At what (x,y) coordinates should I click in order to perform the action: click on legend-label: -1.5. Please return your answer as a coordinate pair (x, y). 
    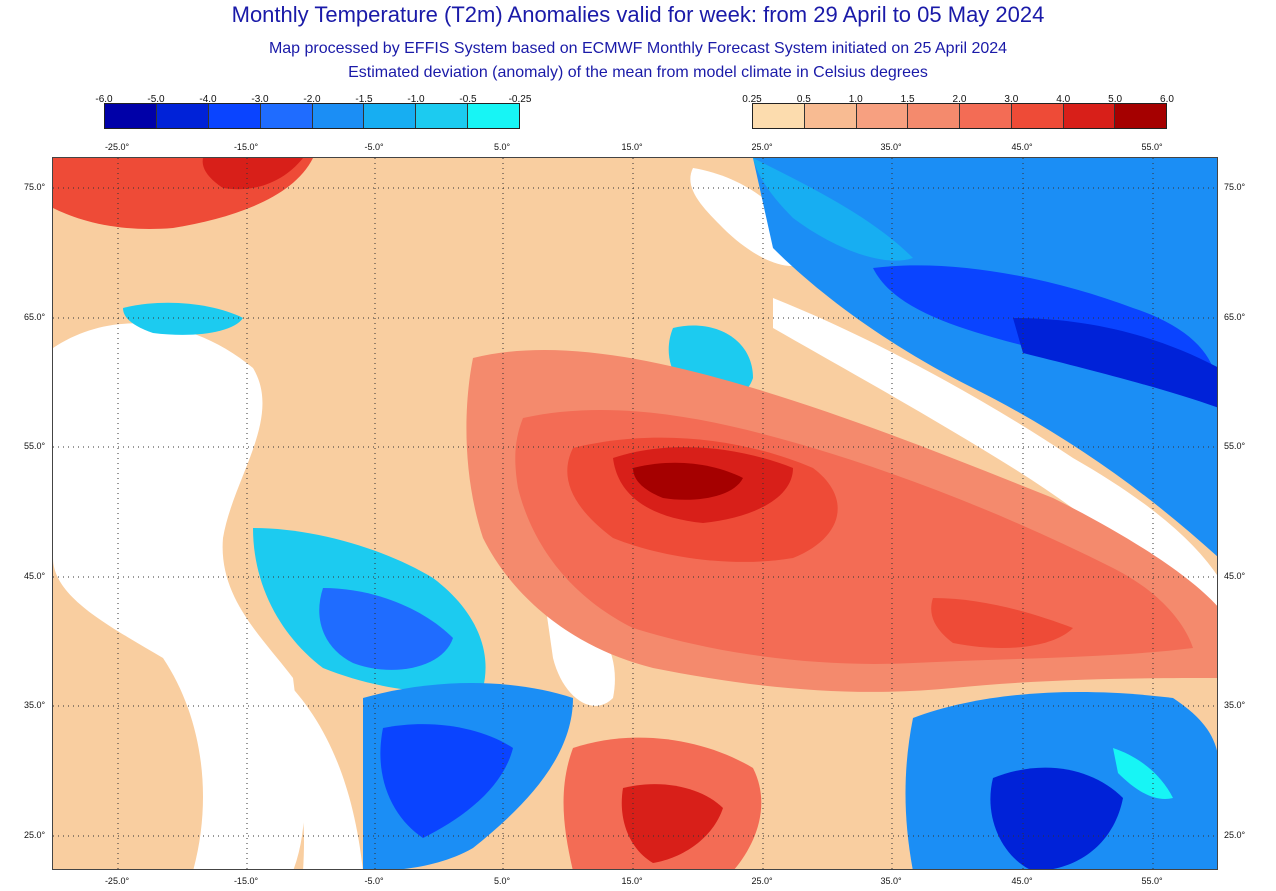
    Looking at the image, I should click on (364, 99).